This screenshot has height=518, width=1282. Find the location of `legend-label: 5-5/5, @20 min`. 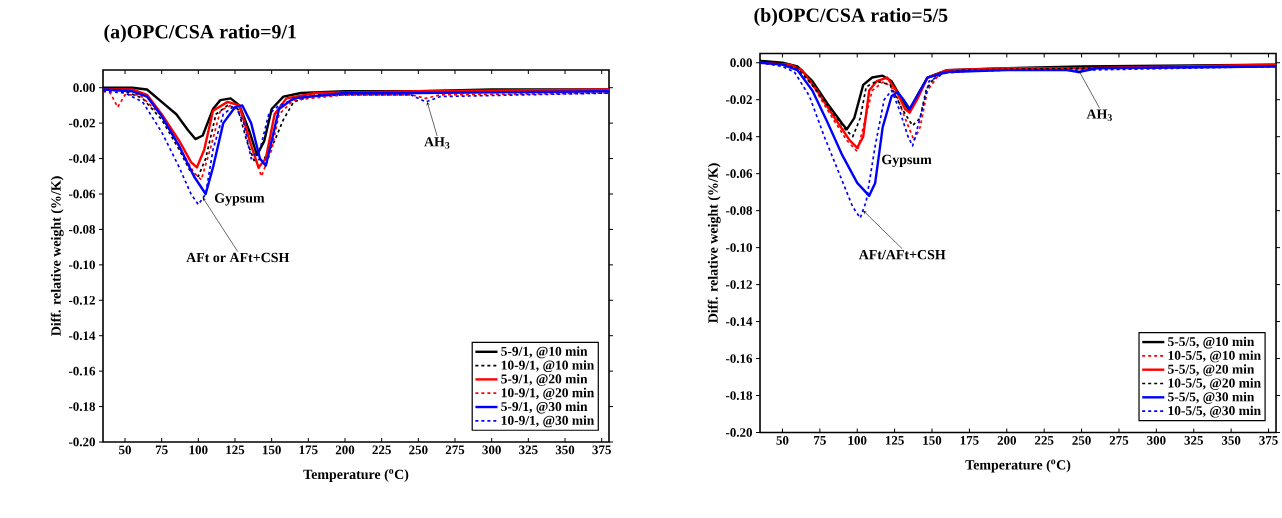

legend-label: 5-5/5, @20 min is located at coordinates (1211, 370).